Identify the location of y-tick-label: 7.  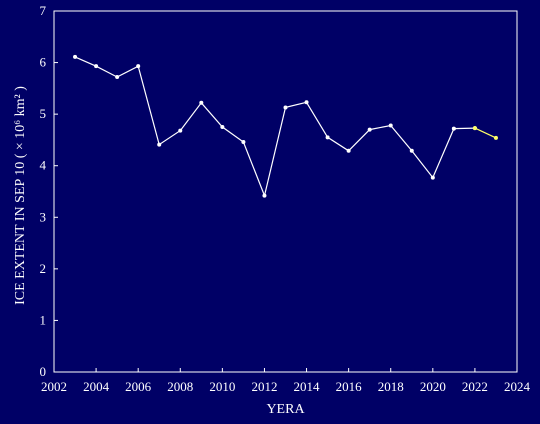
(43, 10).